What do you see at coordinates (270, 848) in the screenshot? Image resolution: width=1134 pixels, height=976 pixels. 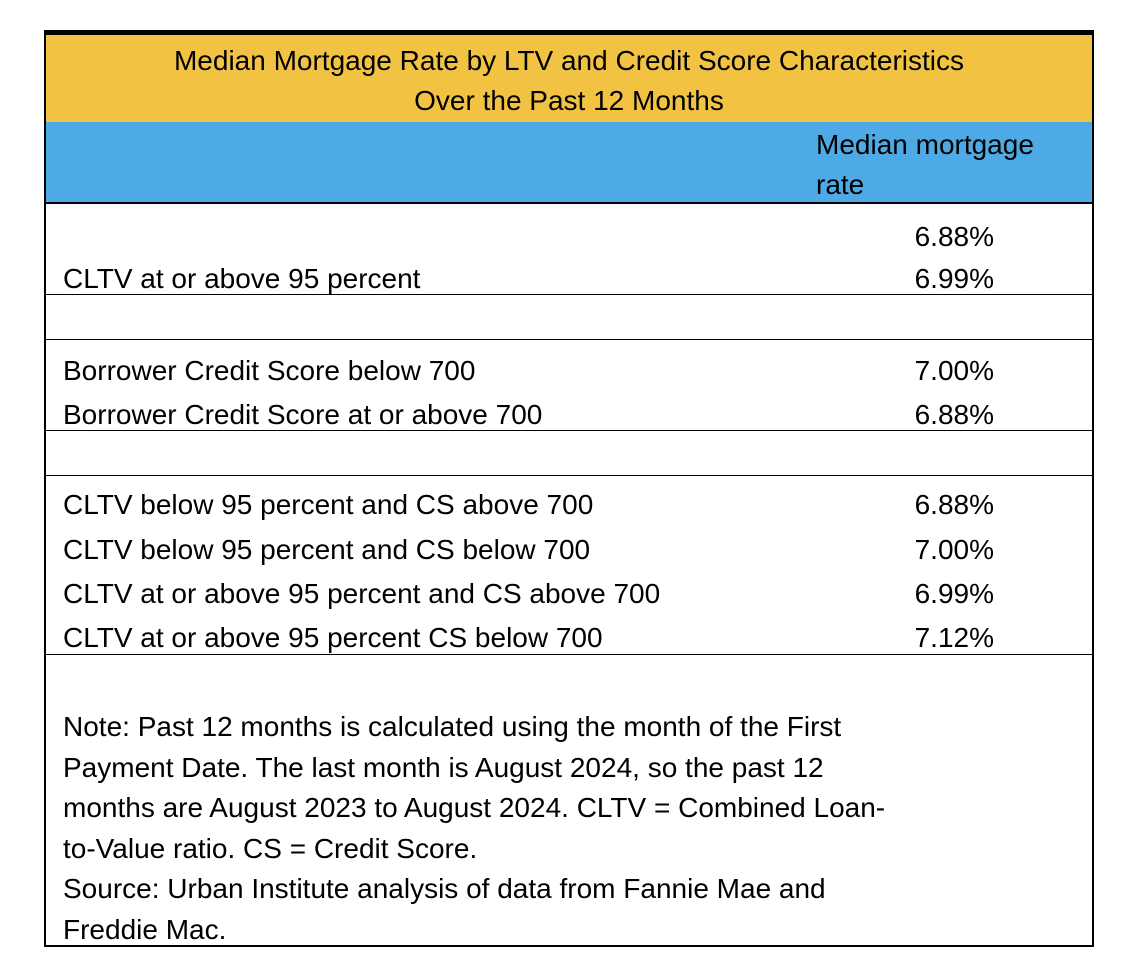 I see `note-line: to-Value ratio. CS = Credit Score.` at bounding box center [270, 848].